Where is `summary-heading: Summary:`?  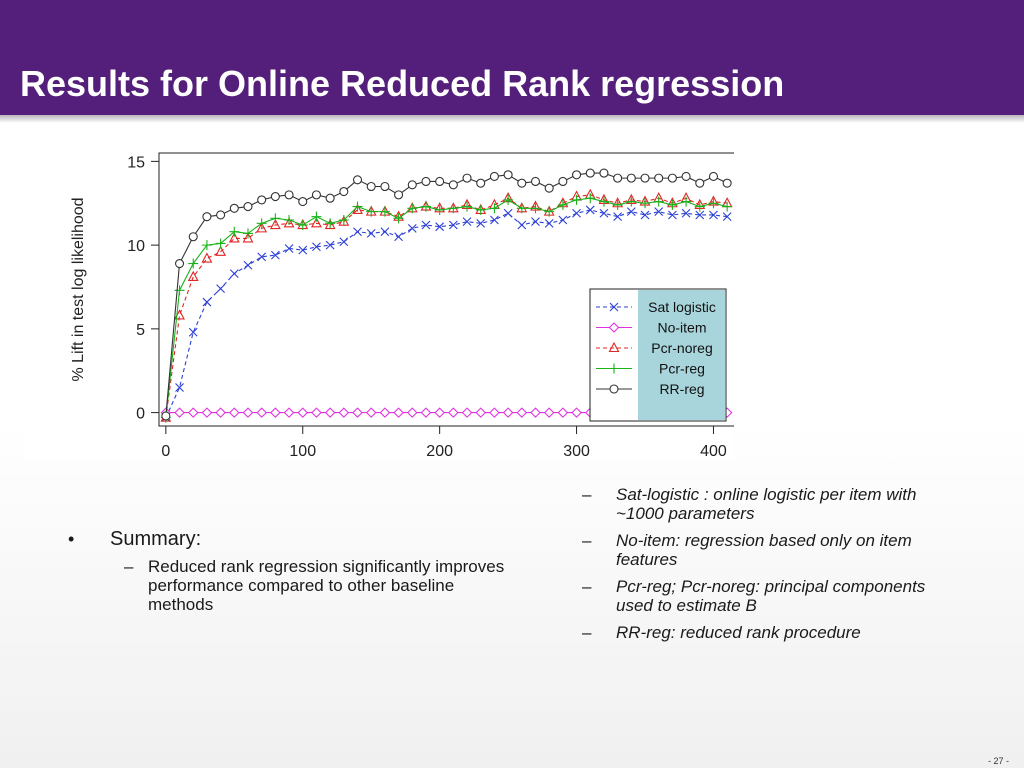
summary-heading: Summary: is located at coordinates (156, 539).